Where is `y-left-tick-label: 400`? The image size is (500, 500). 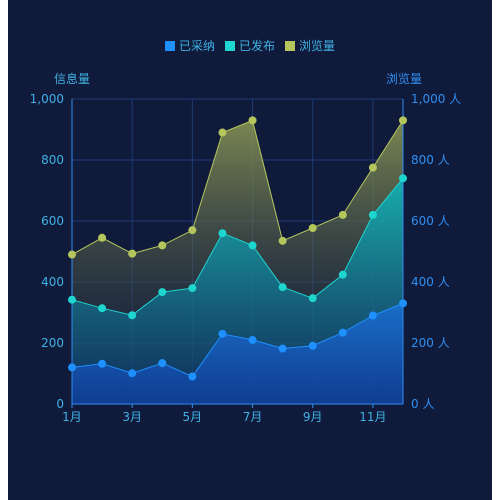
y-left-tick-label: 400 is located at coordinates (52, 282).